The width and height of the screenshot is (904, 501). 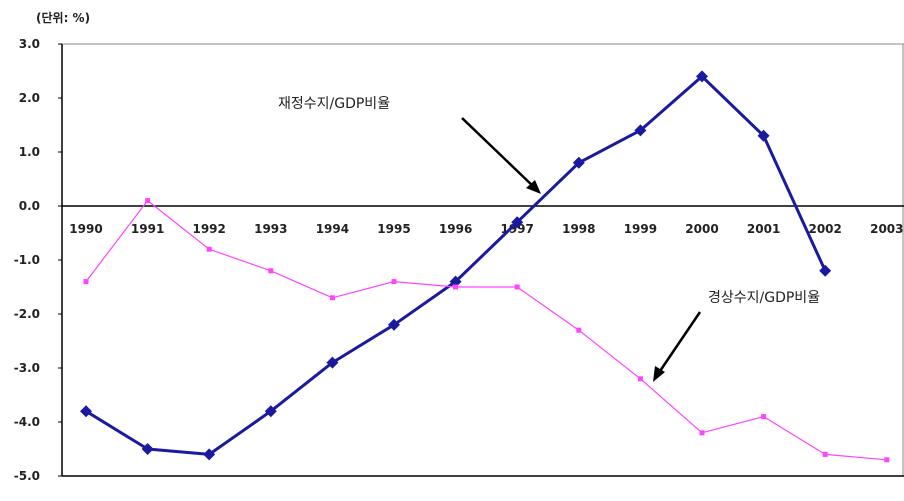 I want to click on y-tick-label: 2.0, so click(x=29, y=98).